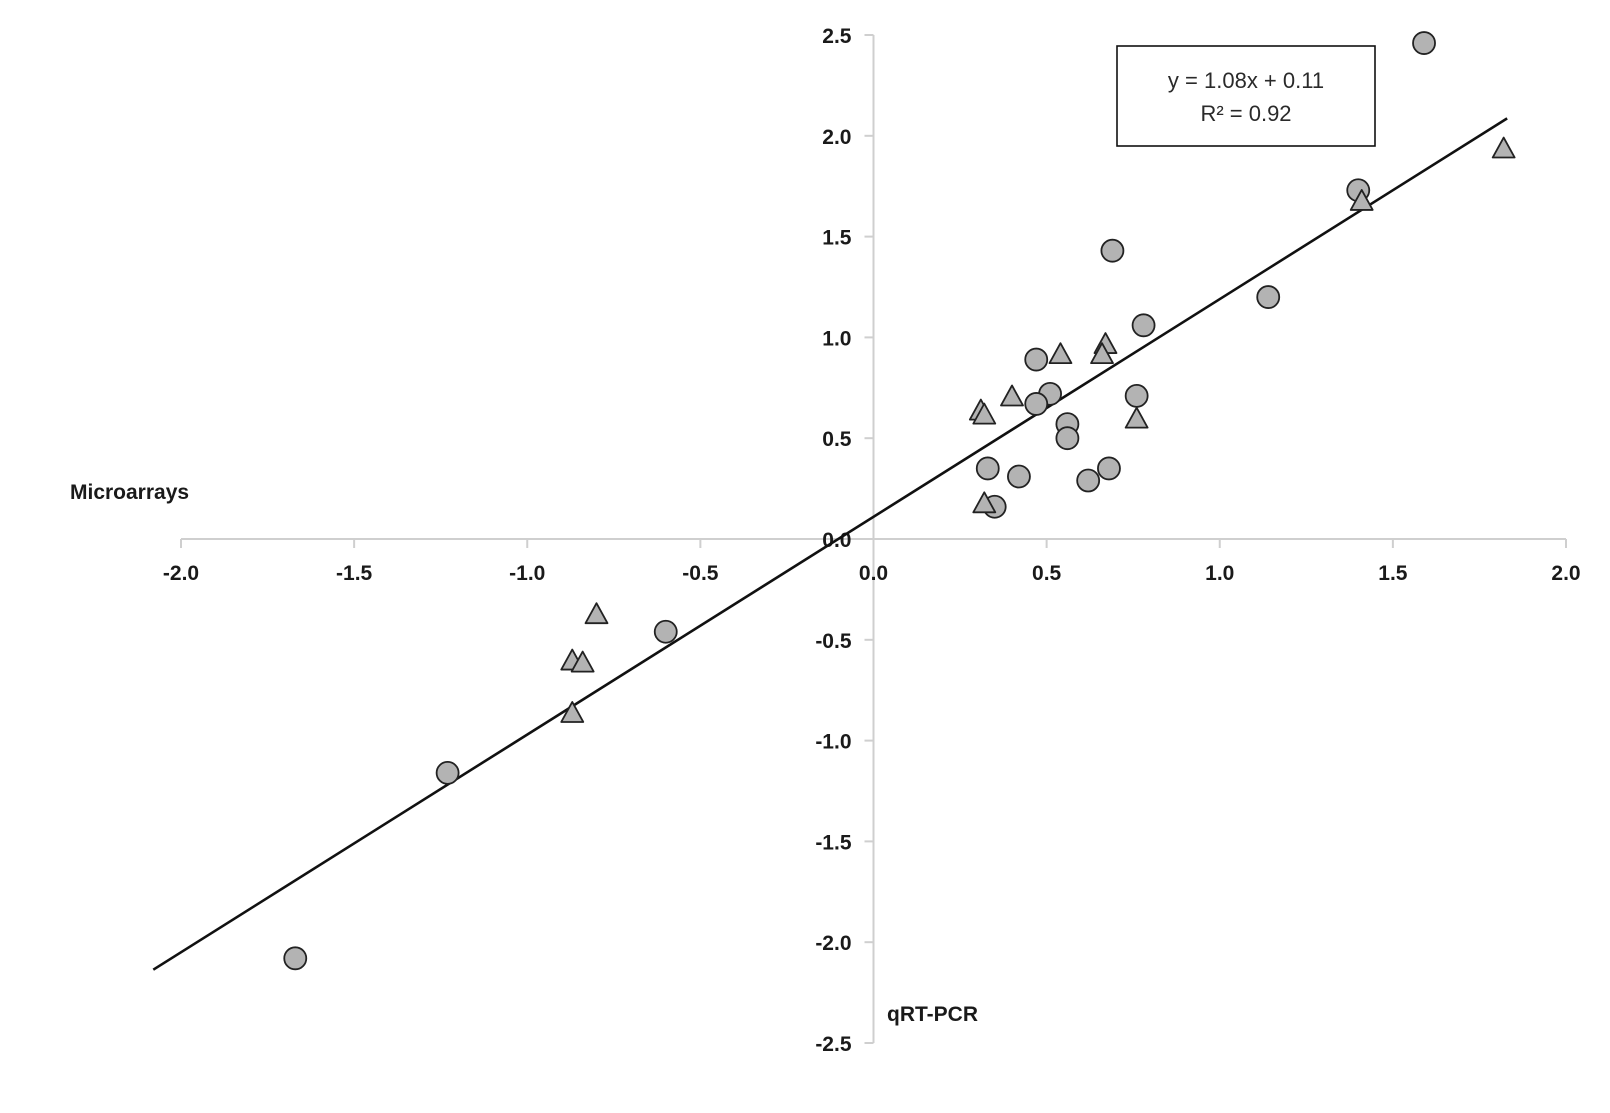 The image size is (1610, 1113). I want to click on x-tick-label: -0.5, so click(700, 573).